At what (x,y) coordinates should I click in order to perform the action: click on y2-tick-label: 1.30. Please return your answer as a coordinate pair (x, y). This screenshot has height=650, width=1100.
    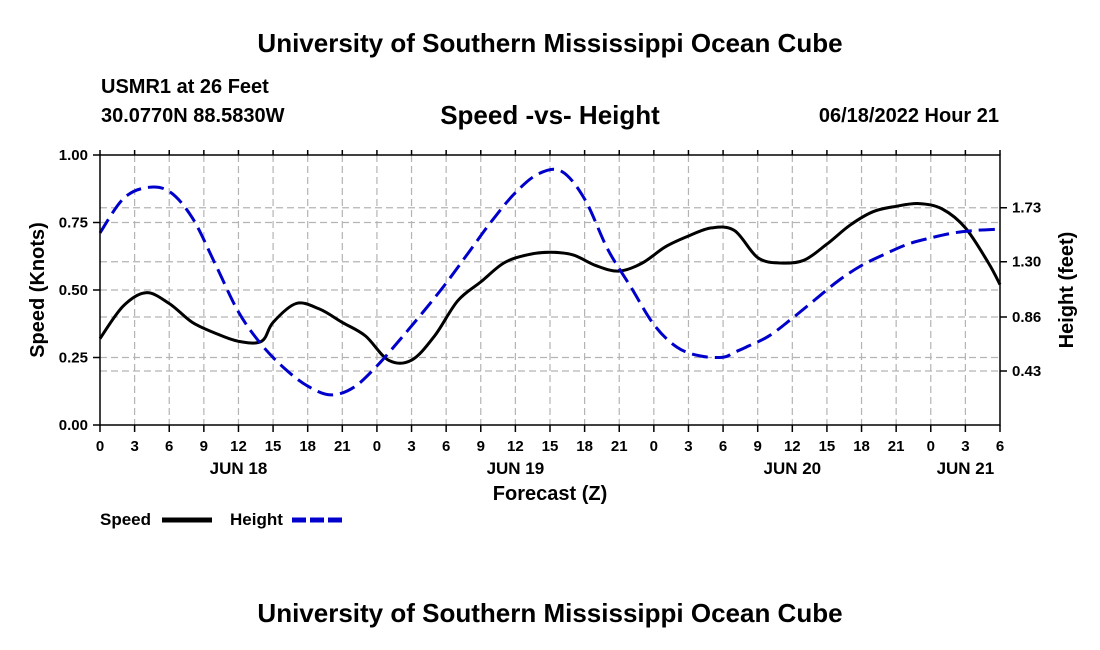
    Looking at the image, I should click on (1026, 262).